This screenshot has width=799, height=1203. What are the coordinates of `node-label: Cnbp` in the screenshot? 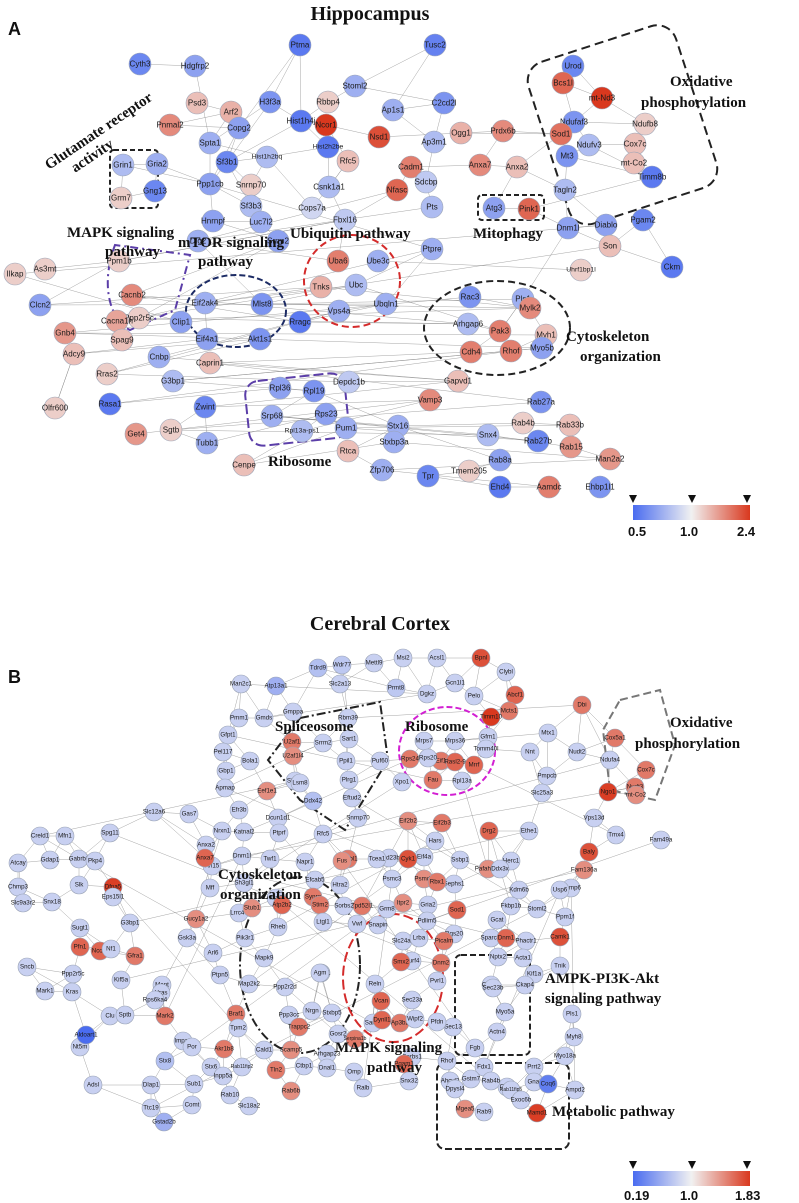 It's located at (159, 357).